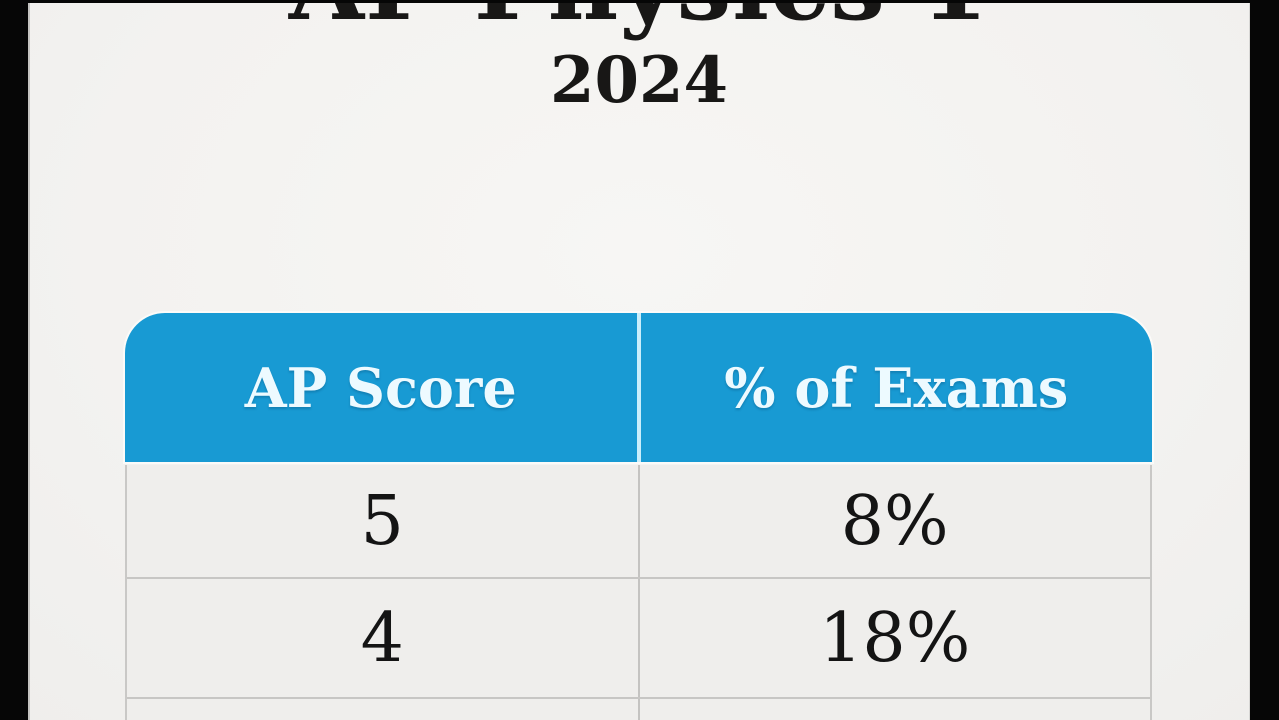  What do you see at coordinates (639, 80) in the screenshot?
I see `page-subtitle-year: 2024` at bounding box center [639, 80].